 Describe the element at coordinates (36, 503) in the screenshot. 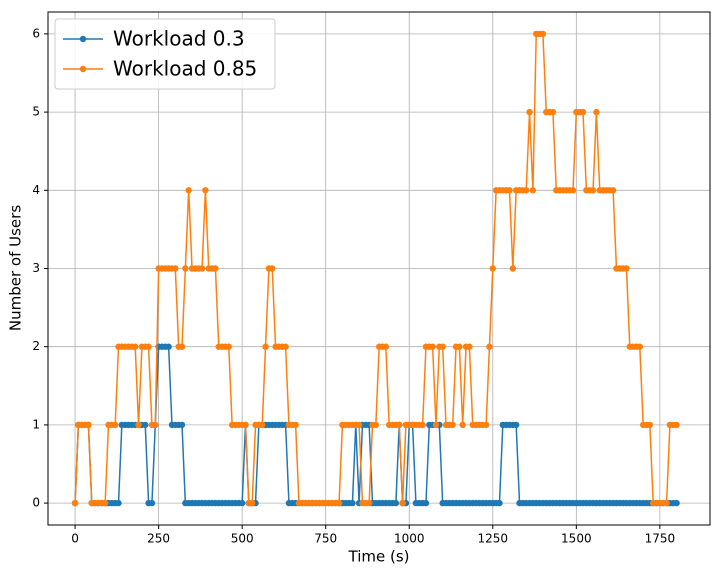

I see `y-tick-label: 0` at that location.